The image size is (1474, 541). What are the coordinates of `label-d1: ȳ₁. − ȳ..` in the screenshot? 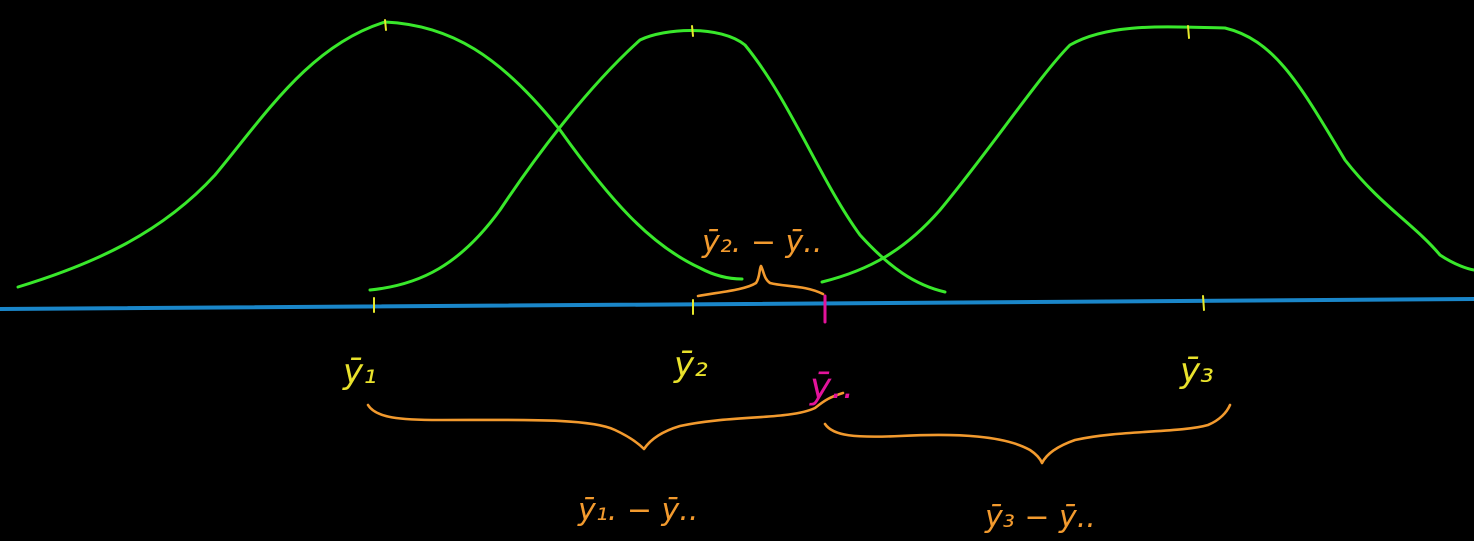 It's located at (637, 510).